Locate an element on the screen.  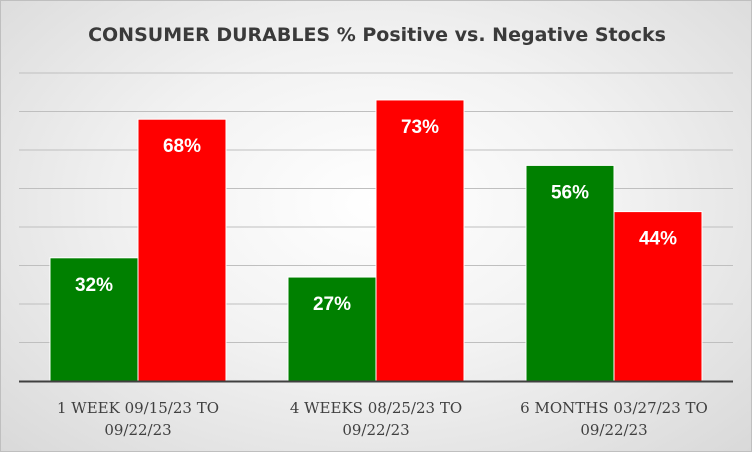
data-label: 44% is located at coordinates (658, 239).